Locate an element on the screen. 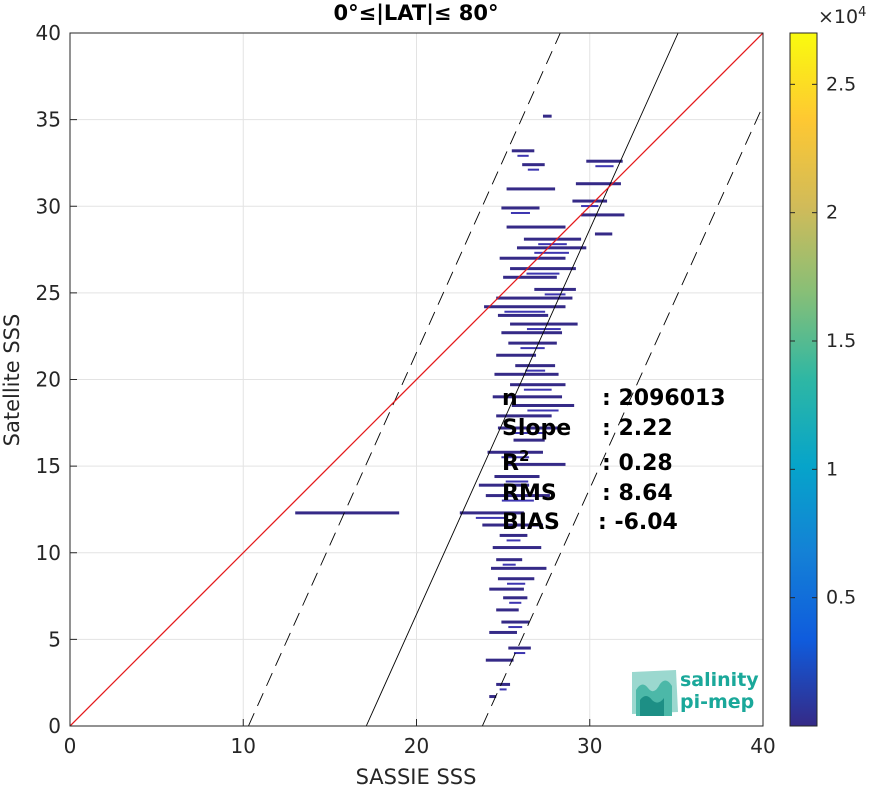 Image resolution: width=873 pixels, height=793 pixels. stat-label: n is located at coordinates (510, 398).